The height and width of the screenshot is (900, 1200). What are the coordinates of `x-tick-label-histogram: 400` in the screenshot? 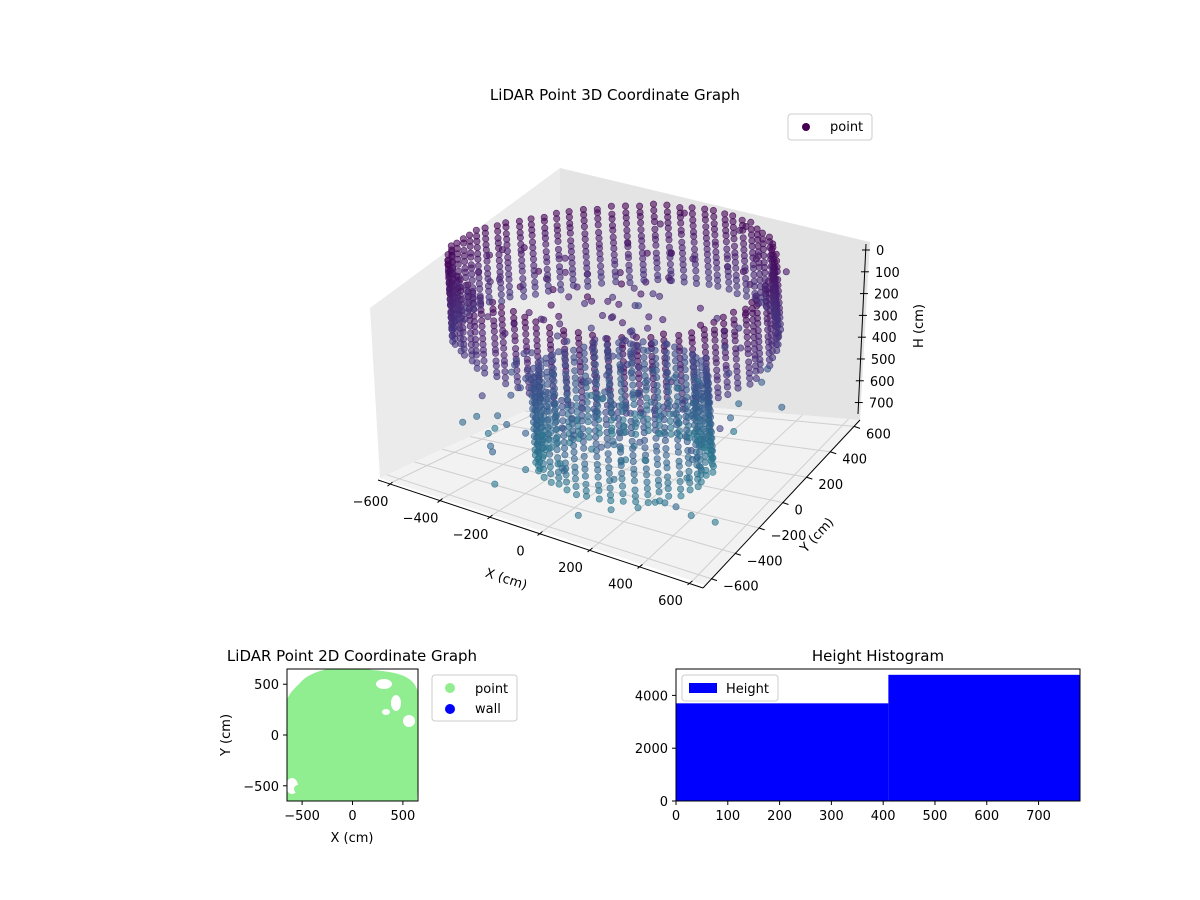 It's located at (883, 816).